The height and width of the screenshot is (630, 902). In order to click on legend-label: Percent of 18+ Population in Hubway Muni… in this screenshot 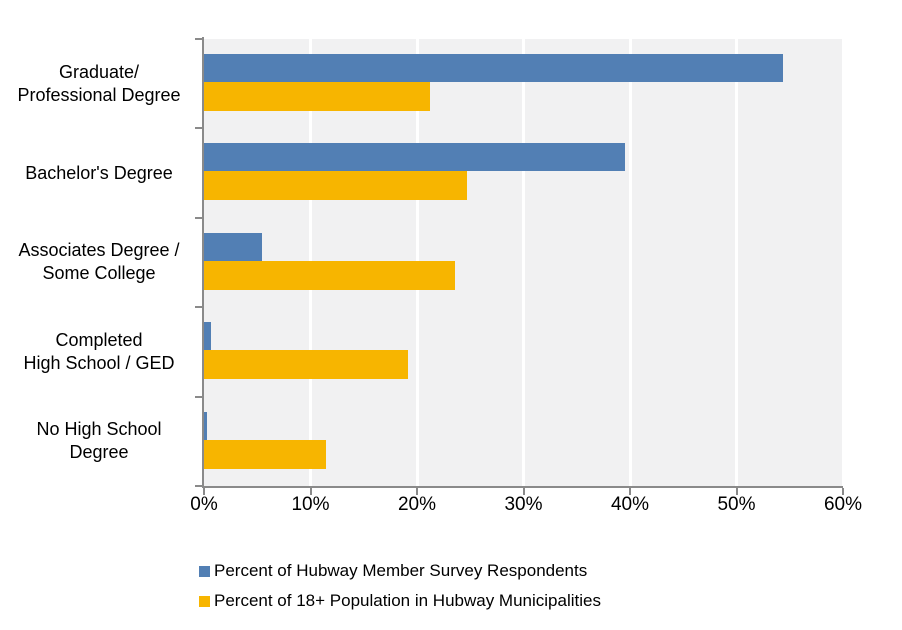, I will do `click(407, 600)`.